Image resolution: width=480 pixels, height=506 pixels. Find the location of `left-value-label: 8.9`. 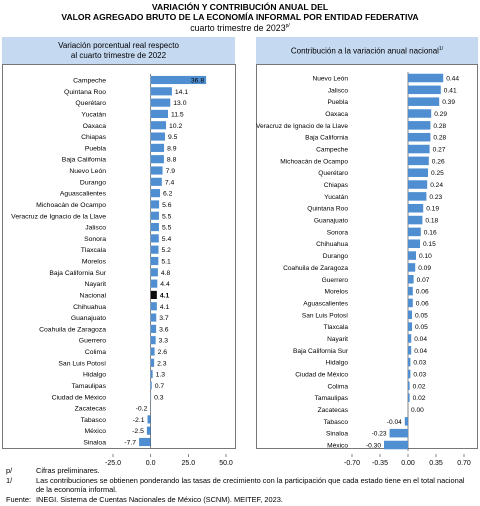

left-value-label: 8.9 is located at coordinates (172, 148).